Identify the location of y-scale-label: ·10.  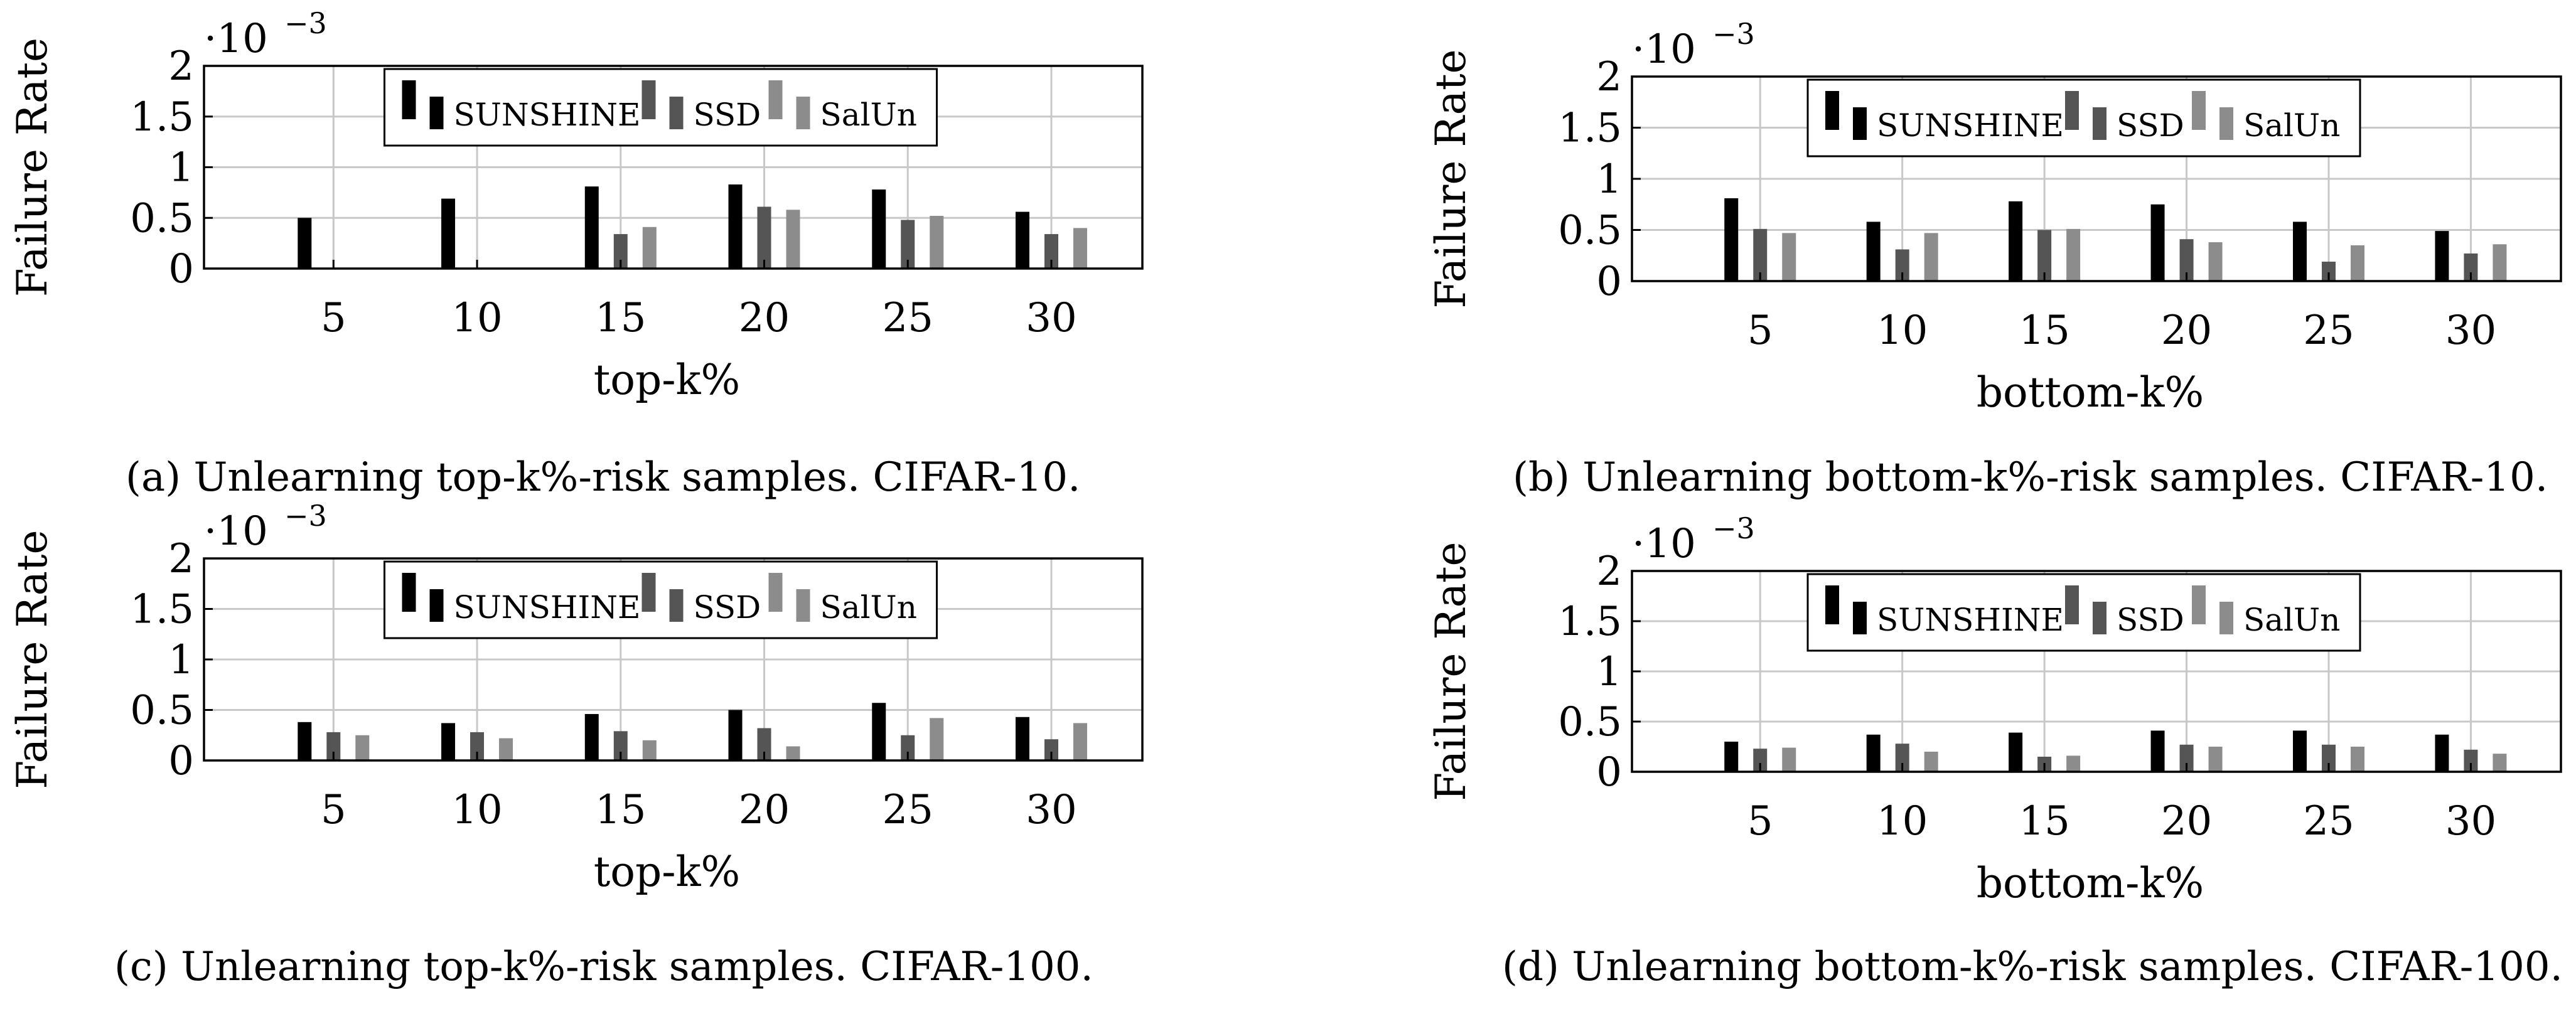
(236, 39).